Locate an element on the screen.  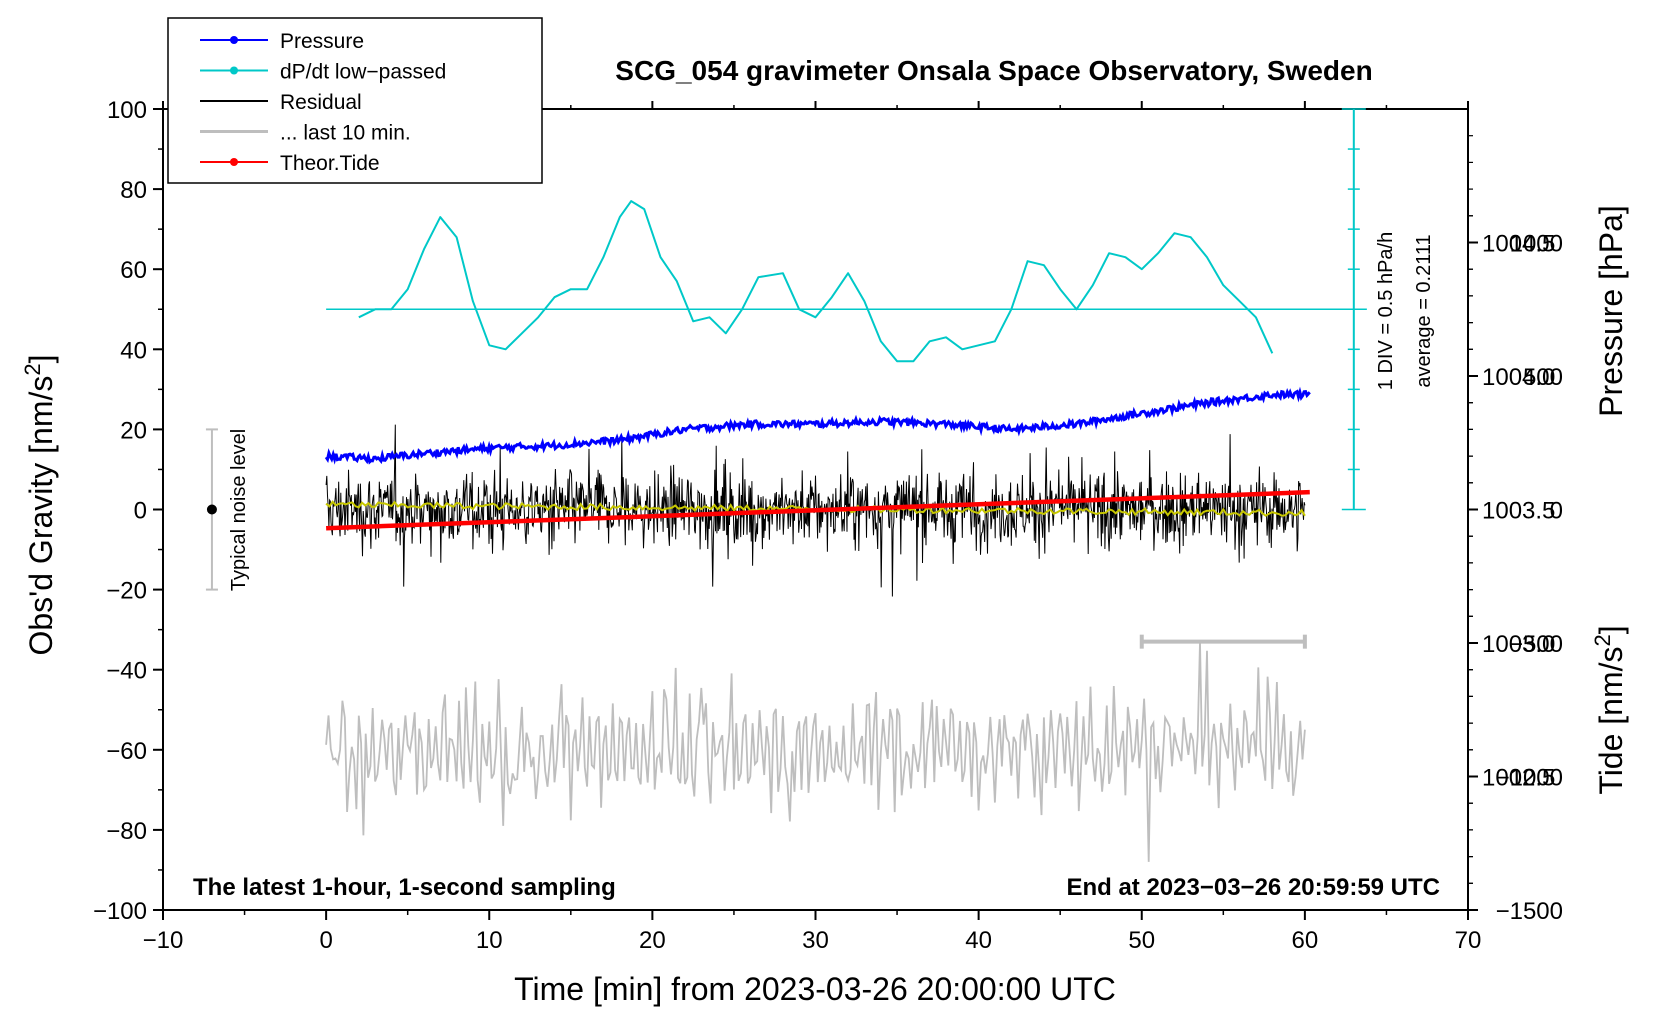
dpdt-scale-label: 1 DIV = 0.5 hPa/h is located at coordinates (1386, 311).